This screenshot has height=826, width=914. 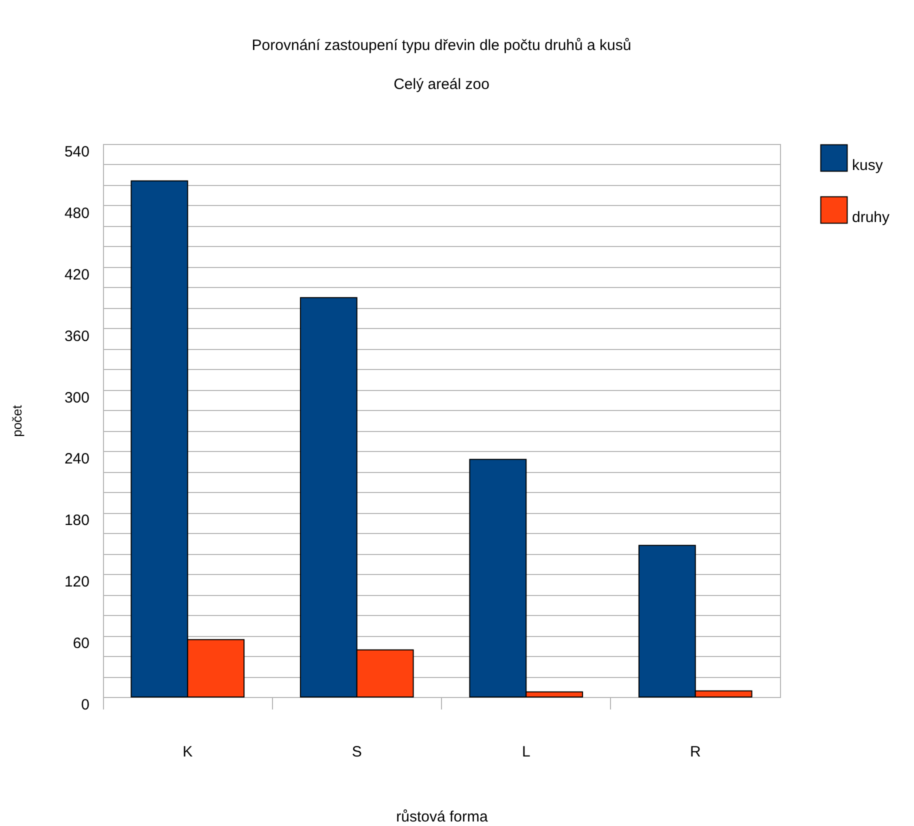 What do you see at coordinates (357, 752) in the screenshot?
I see `x-tick-label: S` at bounding box center [357, 752].